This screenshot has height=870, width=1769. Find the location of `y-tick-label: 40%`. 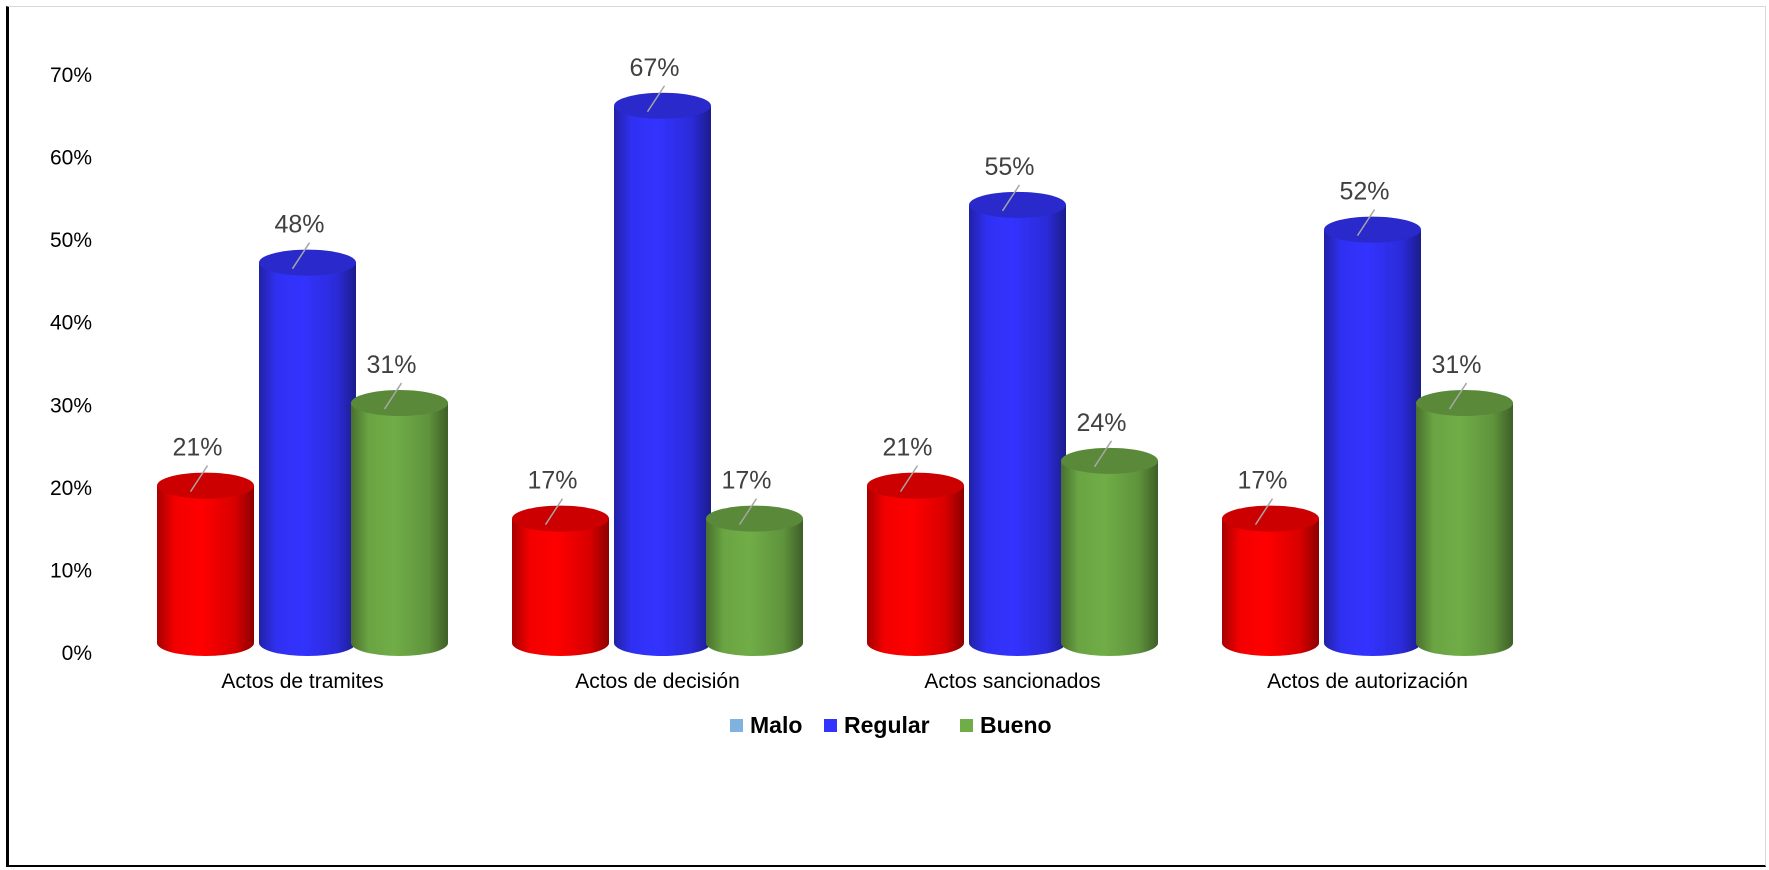

y-tick-label: 40% is located at coordinates (71, 323).